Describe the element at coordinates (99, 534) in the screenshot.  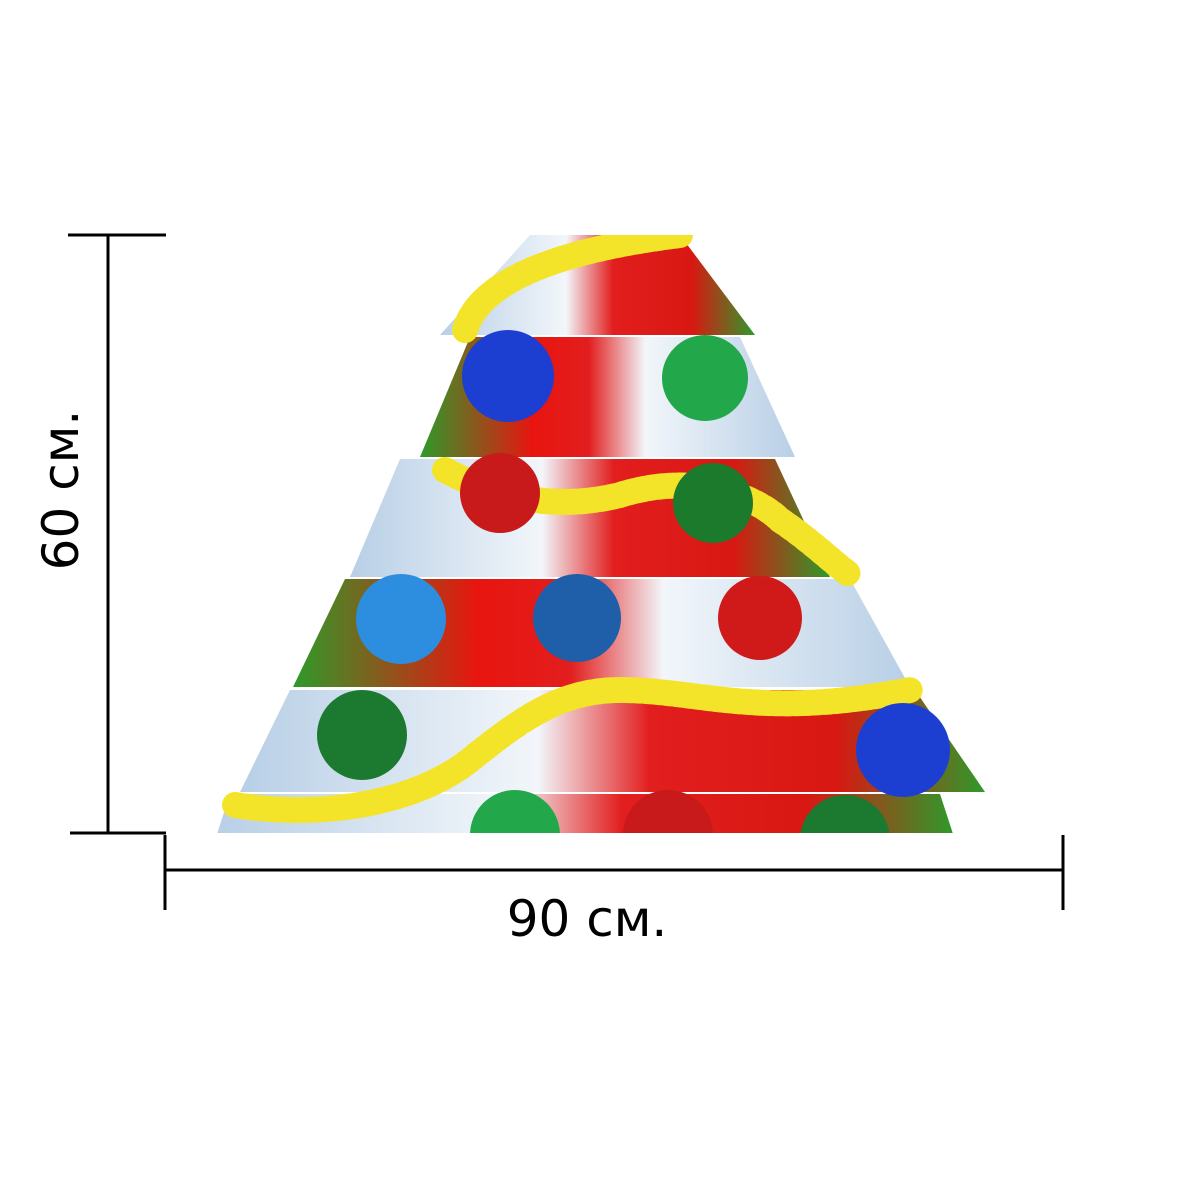
I see `height-dimension: 60 см.` at that location.